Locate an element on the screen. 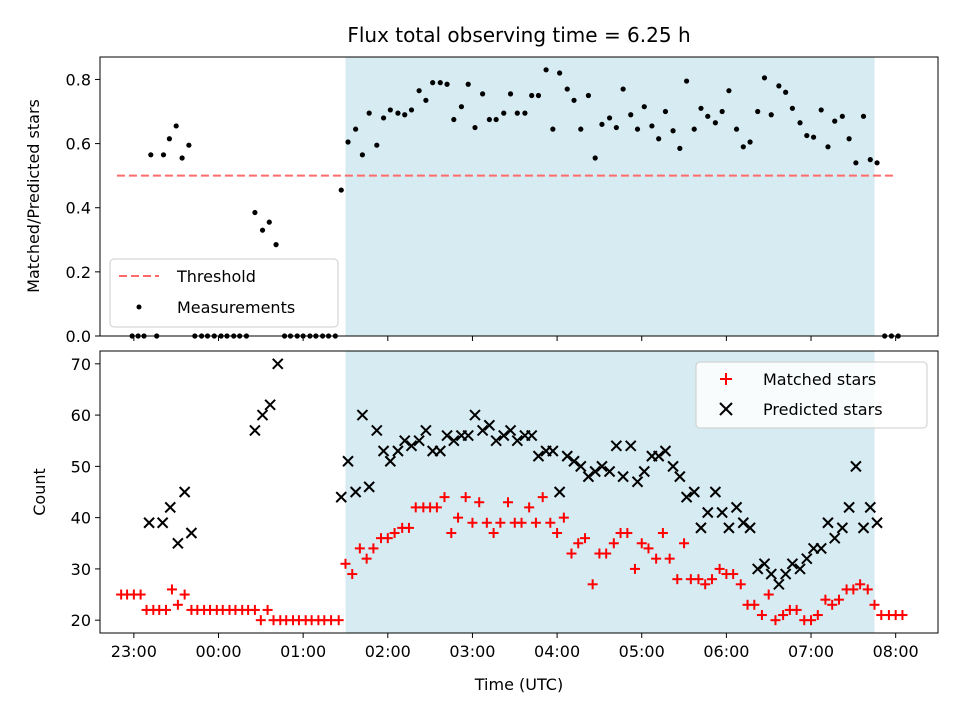 Image resolution: width=960 pixels, height=725 pixels. x-tick-label: 02:00 is located at coordinates (388, 651).